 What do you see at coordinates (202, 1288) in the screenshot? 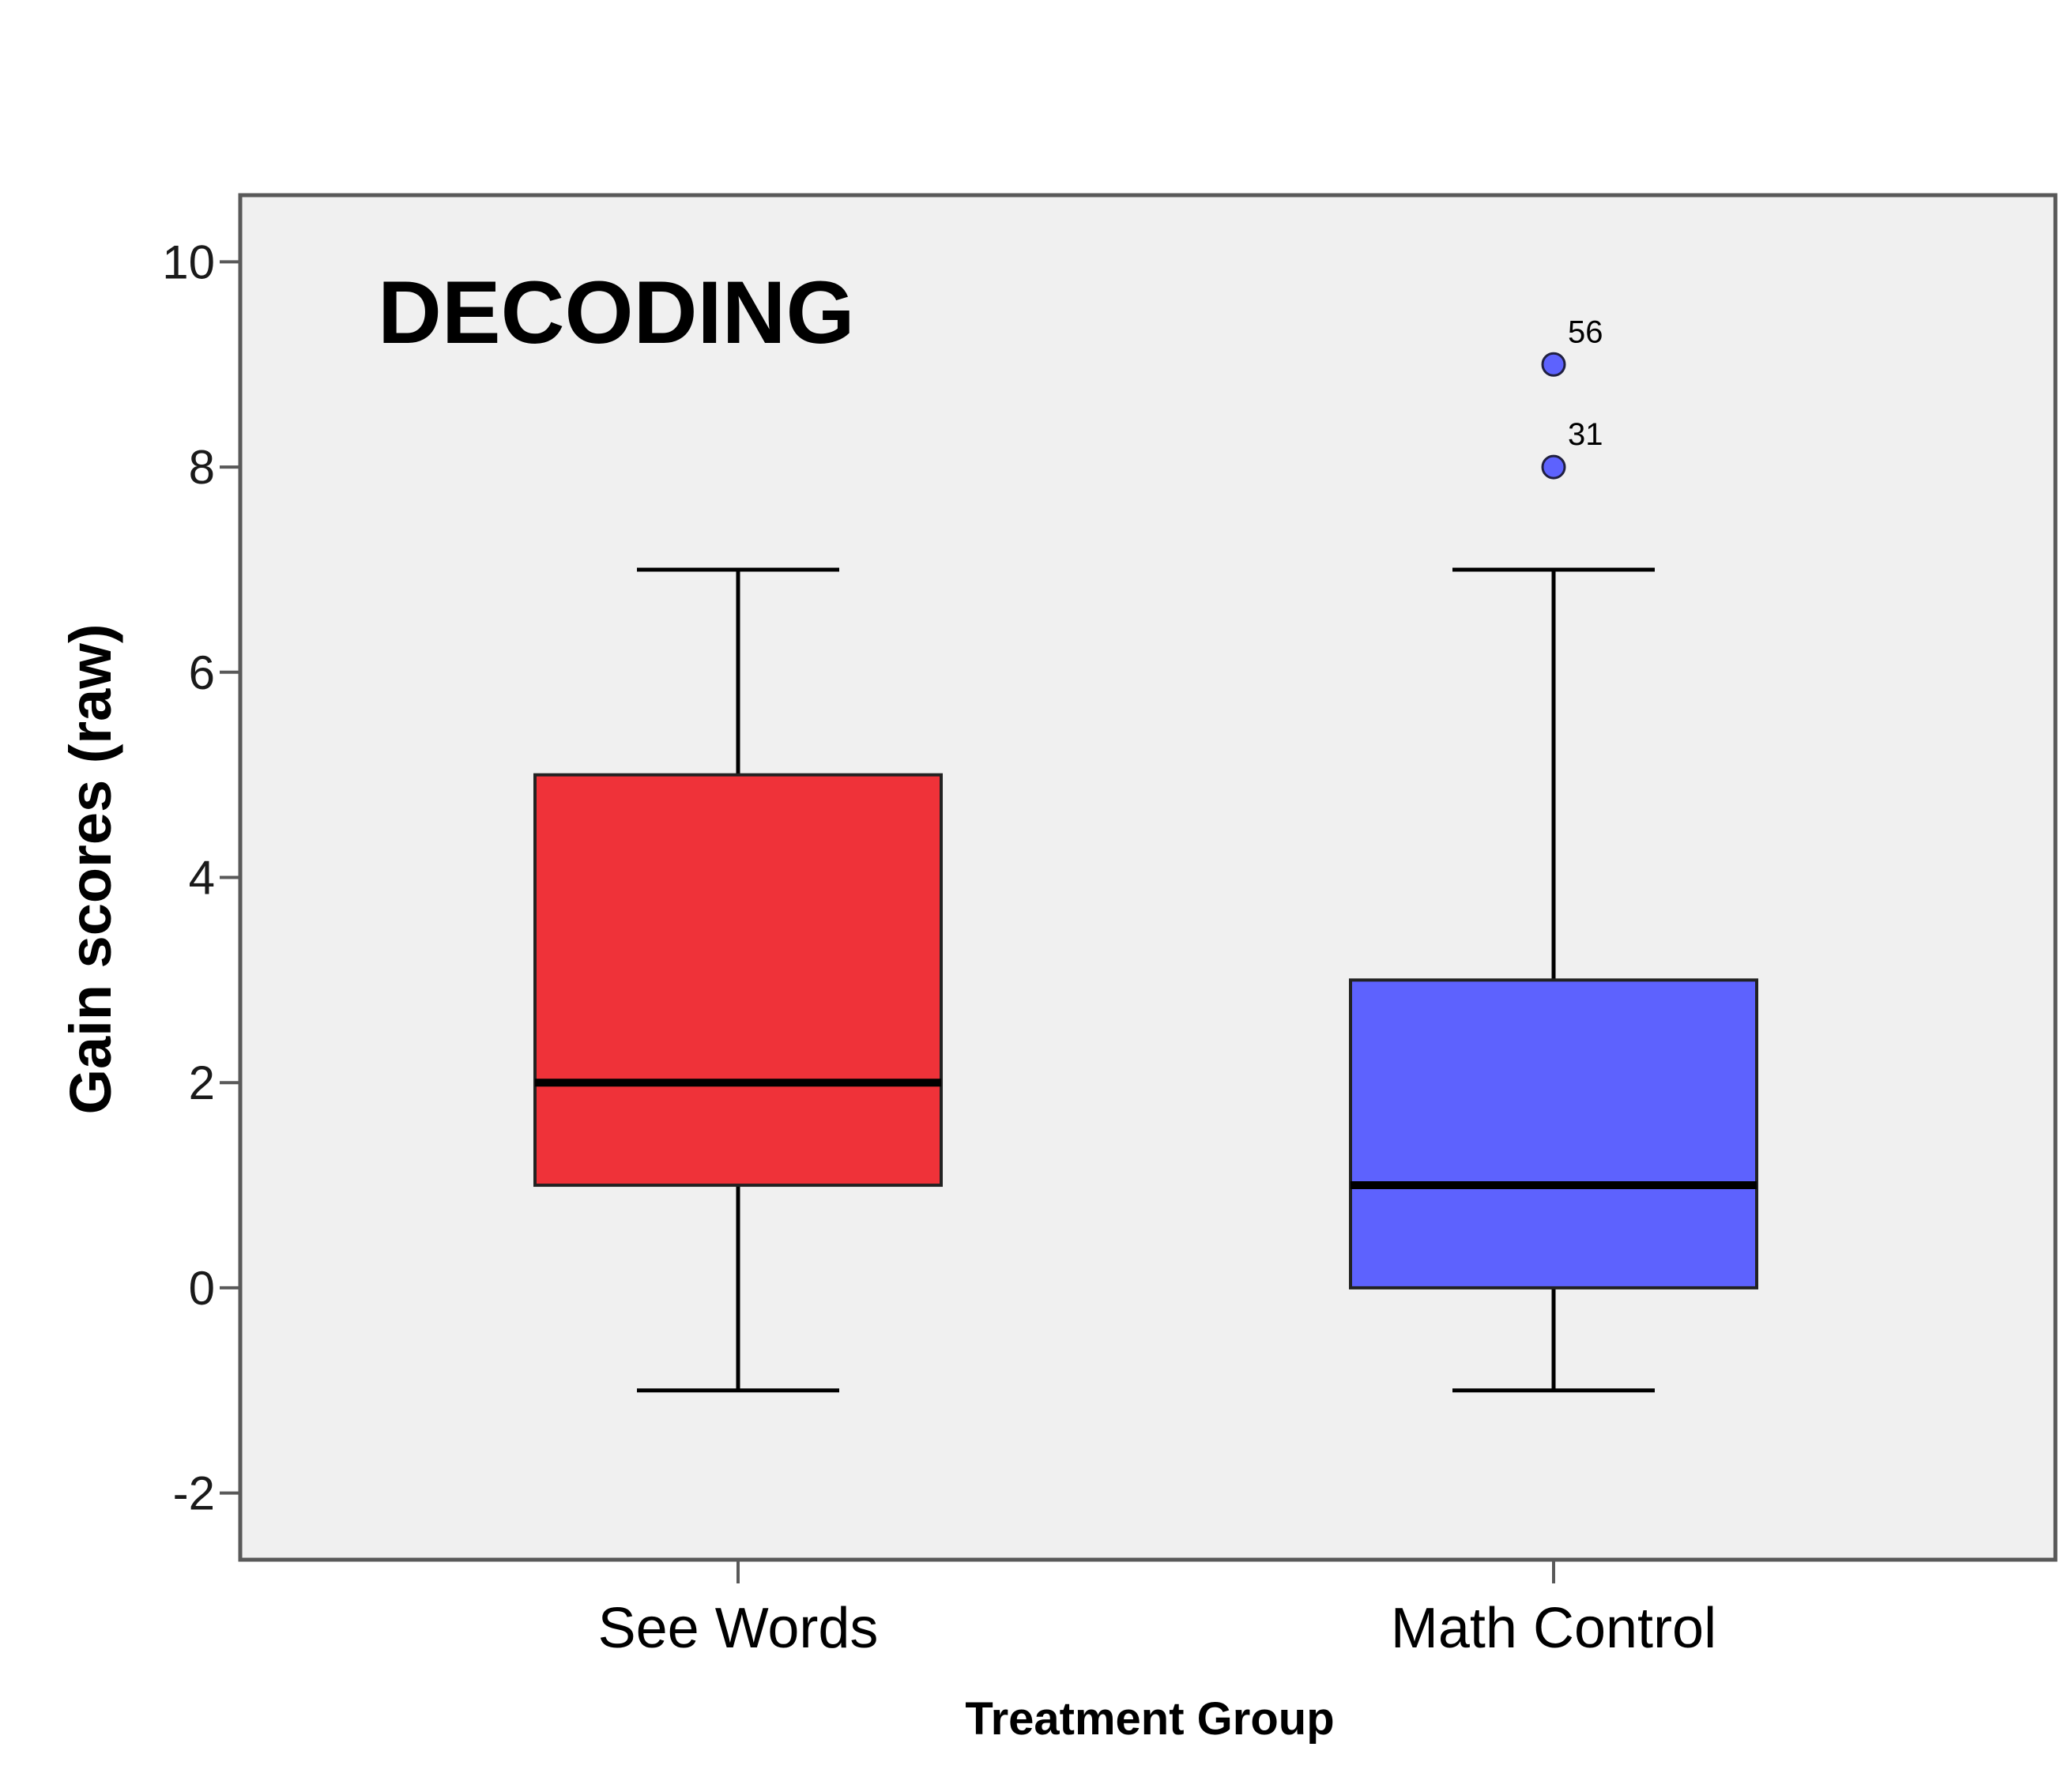
I see `y-tick-label: 0` at bounding box center [202, 1288].